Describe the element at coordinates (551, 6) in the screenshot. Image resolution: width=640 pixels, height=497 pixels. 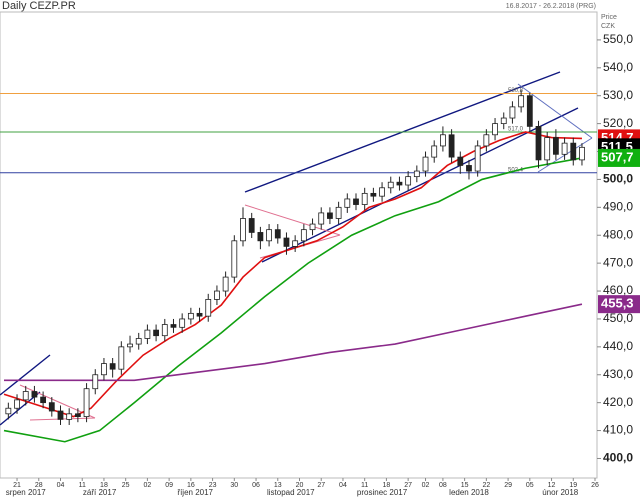
I see `date-range: 16.8.2017 - 26.2.2018 (PRG)` at that location.